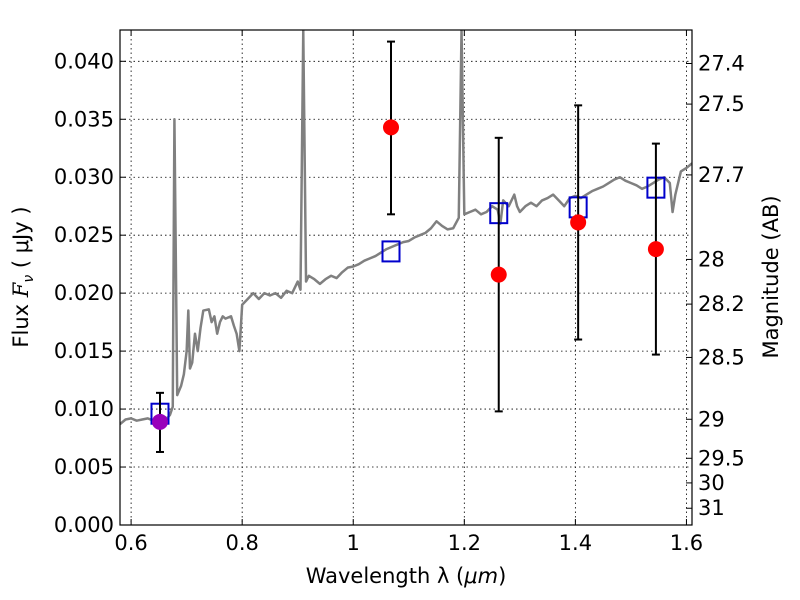 The image size is (800, 600). I want to click on x-axis-label: Wavelength λ (μm), so click(406, 576).